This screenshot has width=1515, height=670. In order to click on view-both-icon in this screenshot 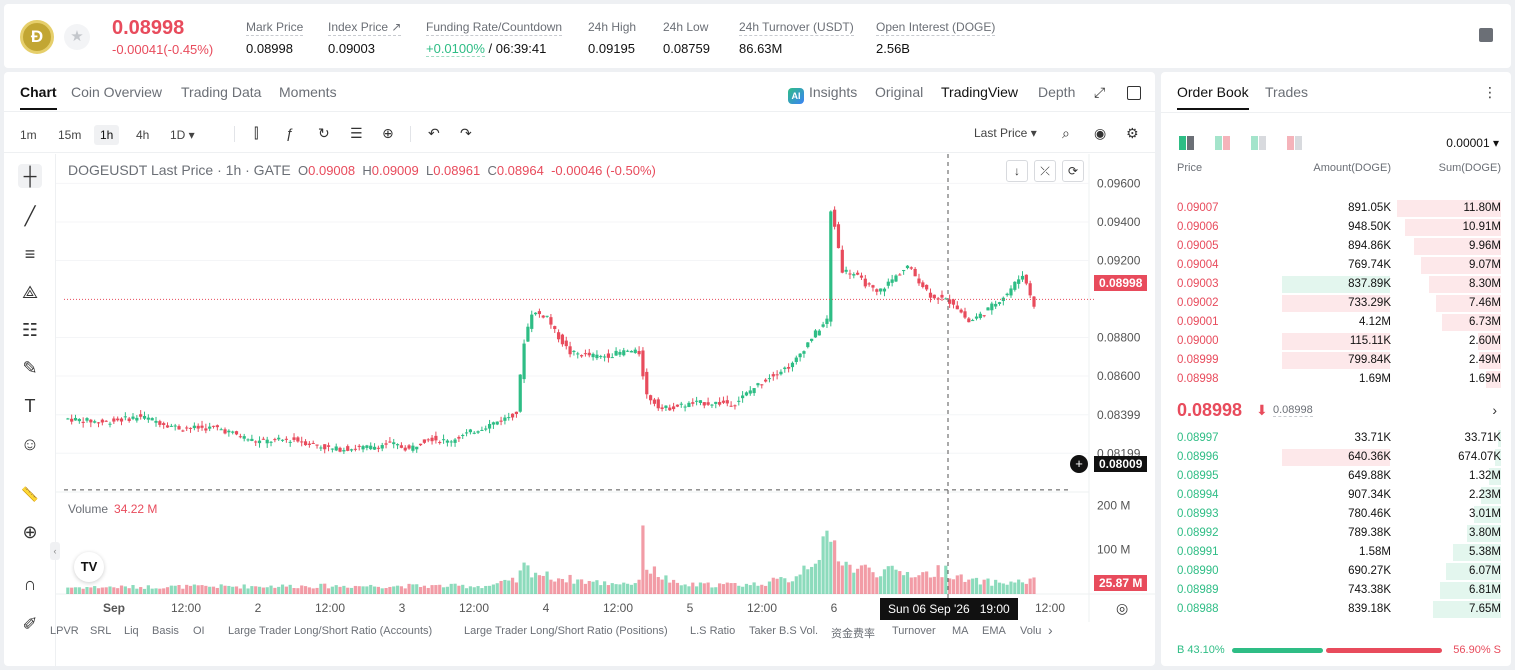, I will do `click(1187, 143)`.